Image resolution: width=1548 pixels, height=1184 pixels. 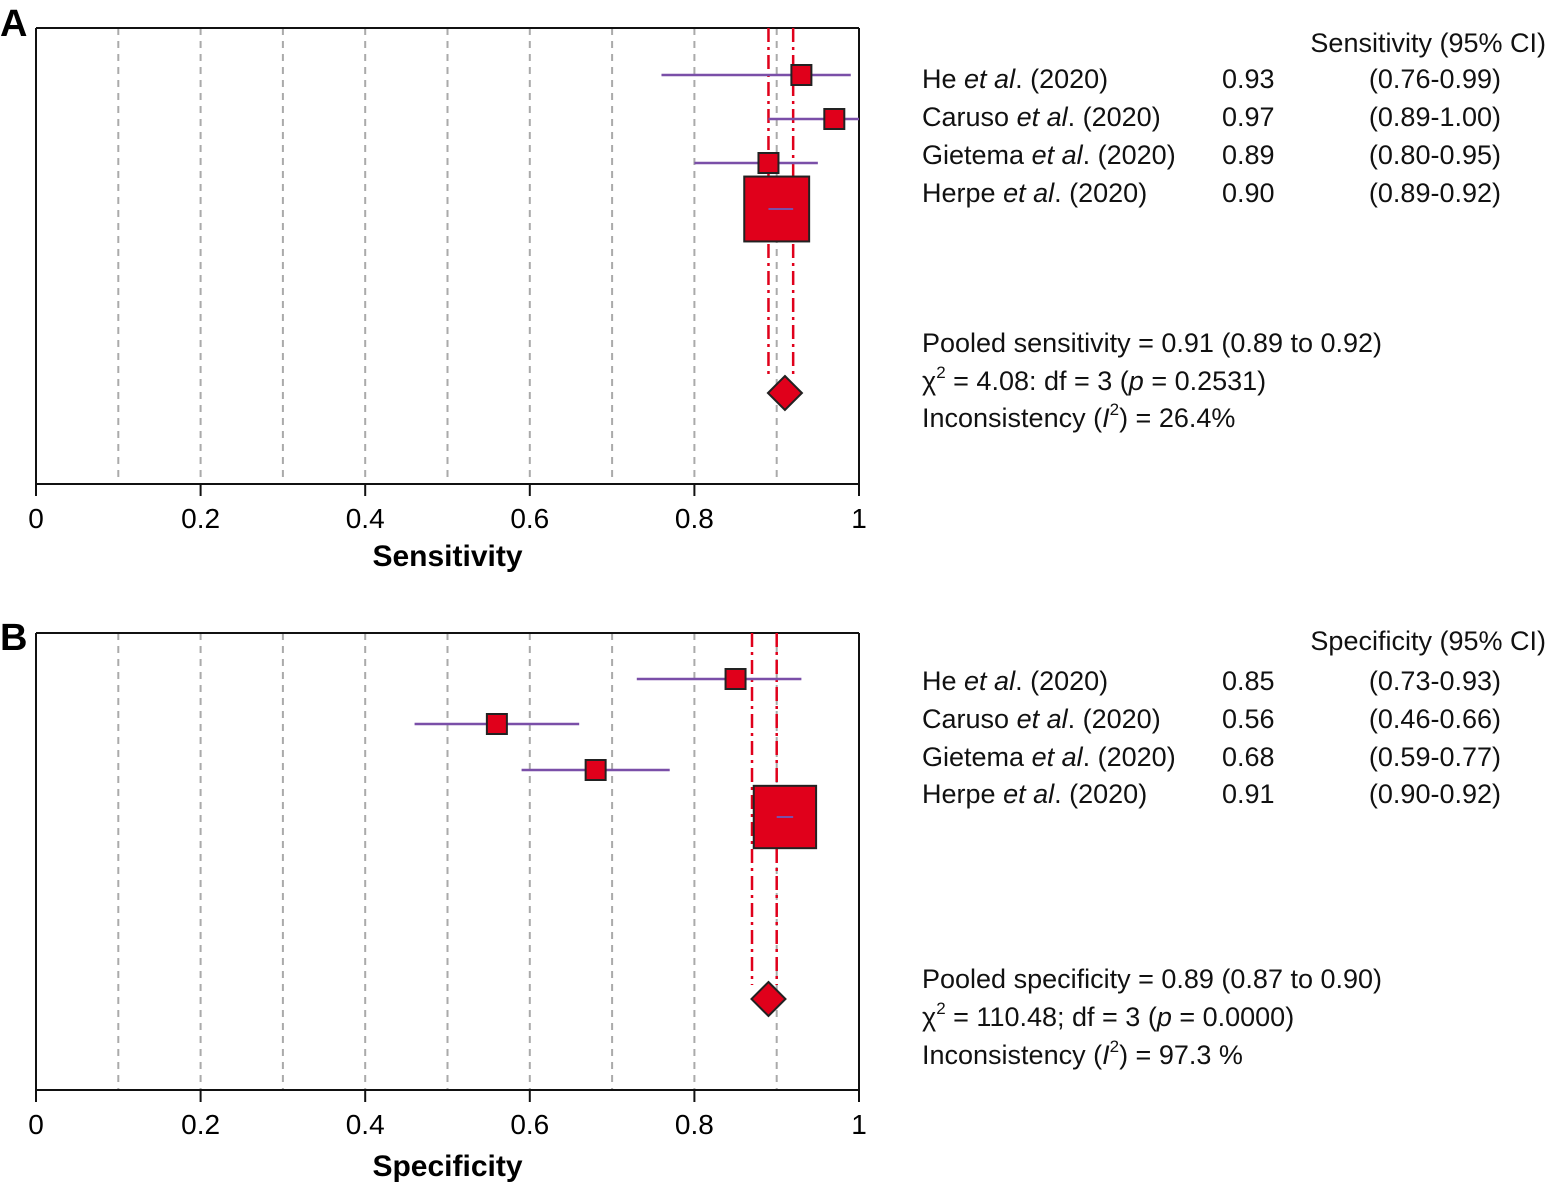 What do you see at coordinates (1094, 379) in the screenshot?
I see `chi-square-text: χ2 = 4.08: df = 3 (p = 0.2531)` at bounding box center [1094, 379].